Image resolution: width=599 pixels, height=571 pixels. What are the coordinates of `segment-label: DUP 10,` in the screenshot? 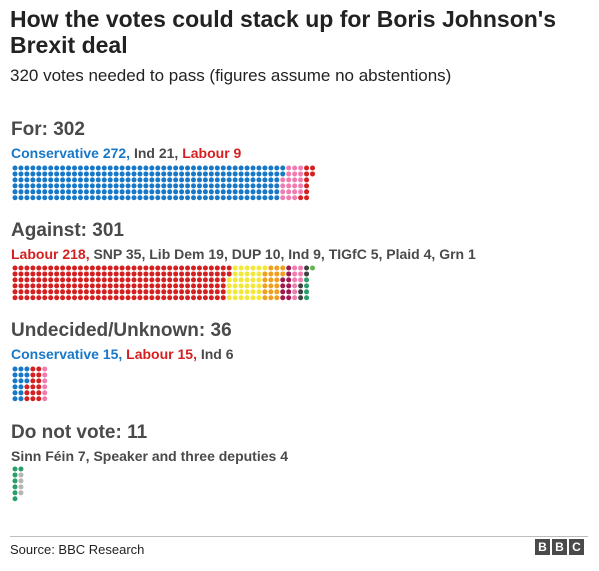 It's located at (260, 254).